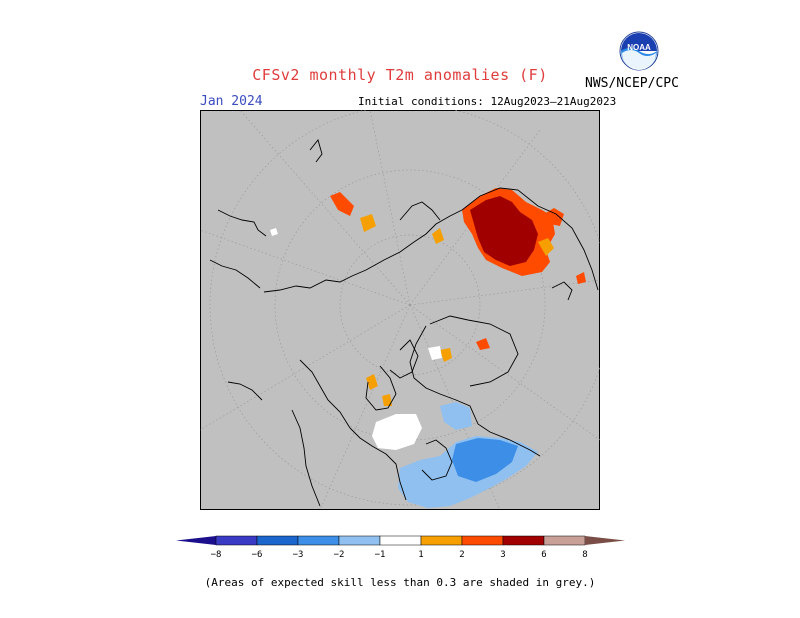 The height and width of the screenshot is (618, 800). What do you see at coordinates (554, 217) in the screenshot?
I see `east-siberia-warm-region` at bounding box center [554, 217].